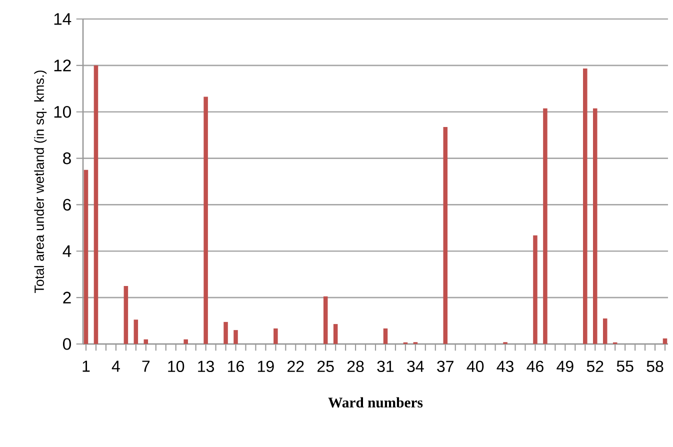 Image resolution: width=673 pixels, height=447 pixels. What do you see at coordinates (67, 158) in the screenshot?
I see `y-tick-label: 8` at bounding box center [67, 158].